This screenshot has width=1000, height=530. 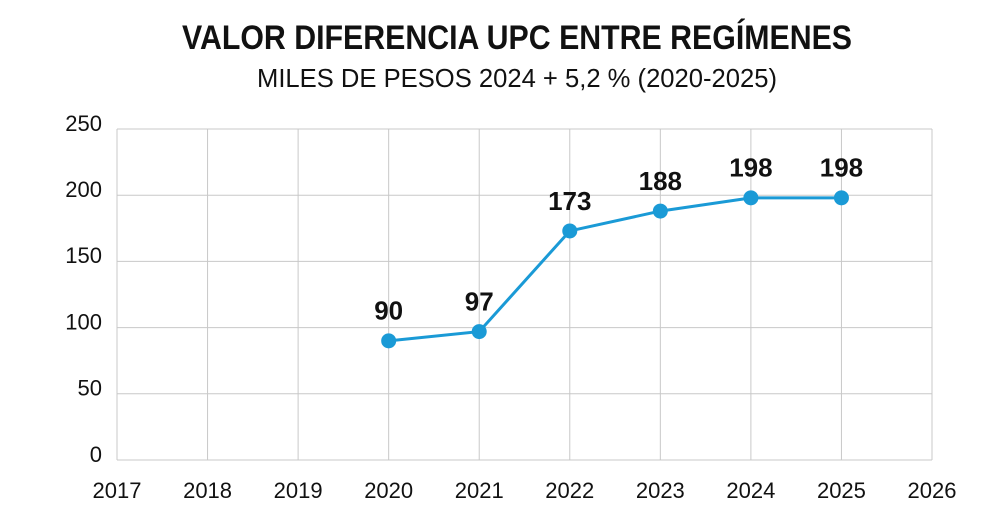 What do you see at coordinates (388, 490) in the screenshot?
I see `x-tick-label: 2020` at bounding box center [388, 490].